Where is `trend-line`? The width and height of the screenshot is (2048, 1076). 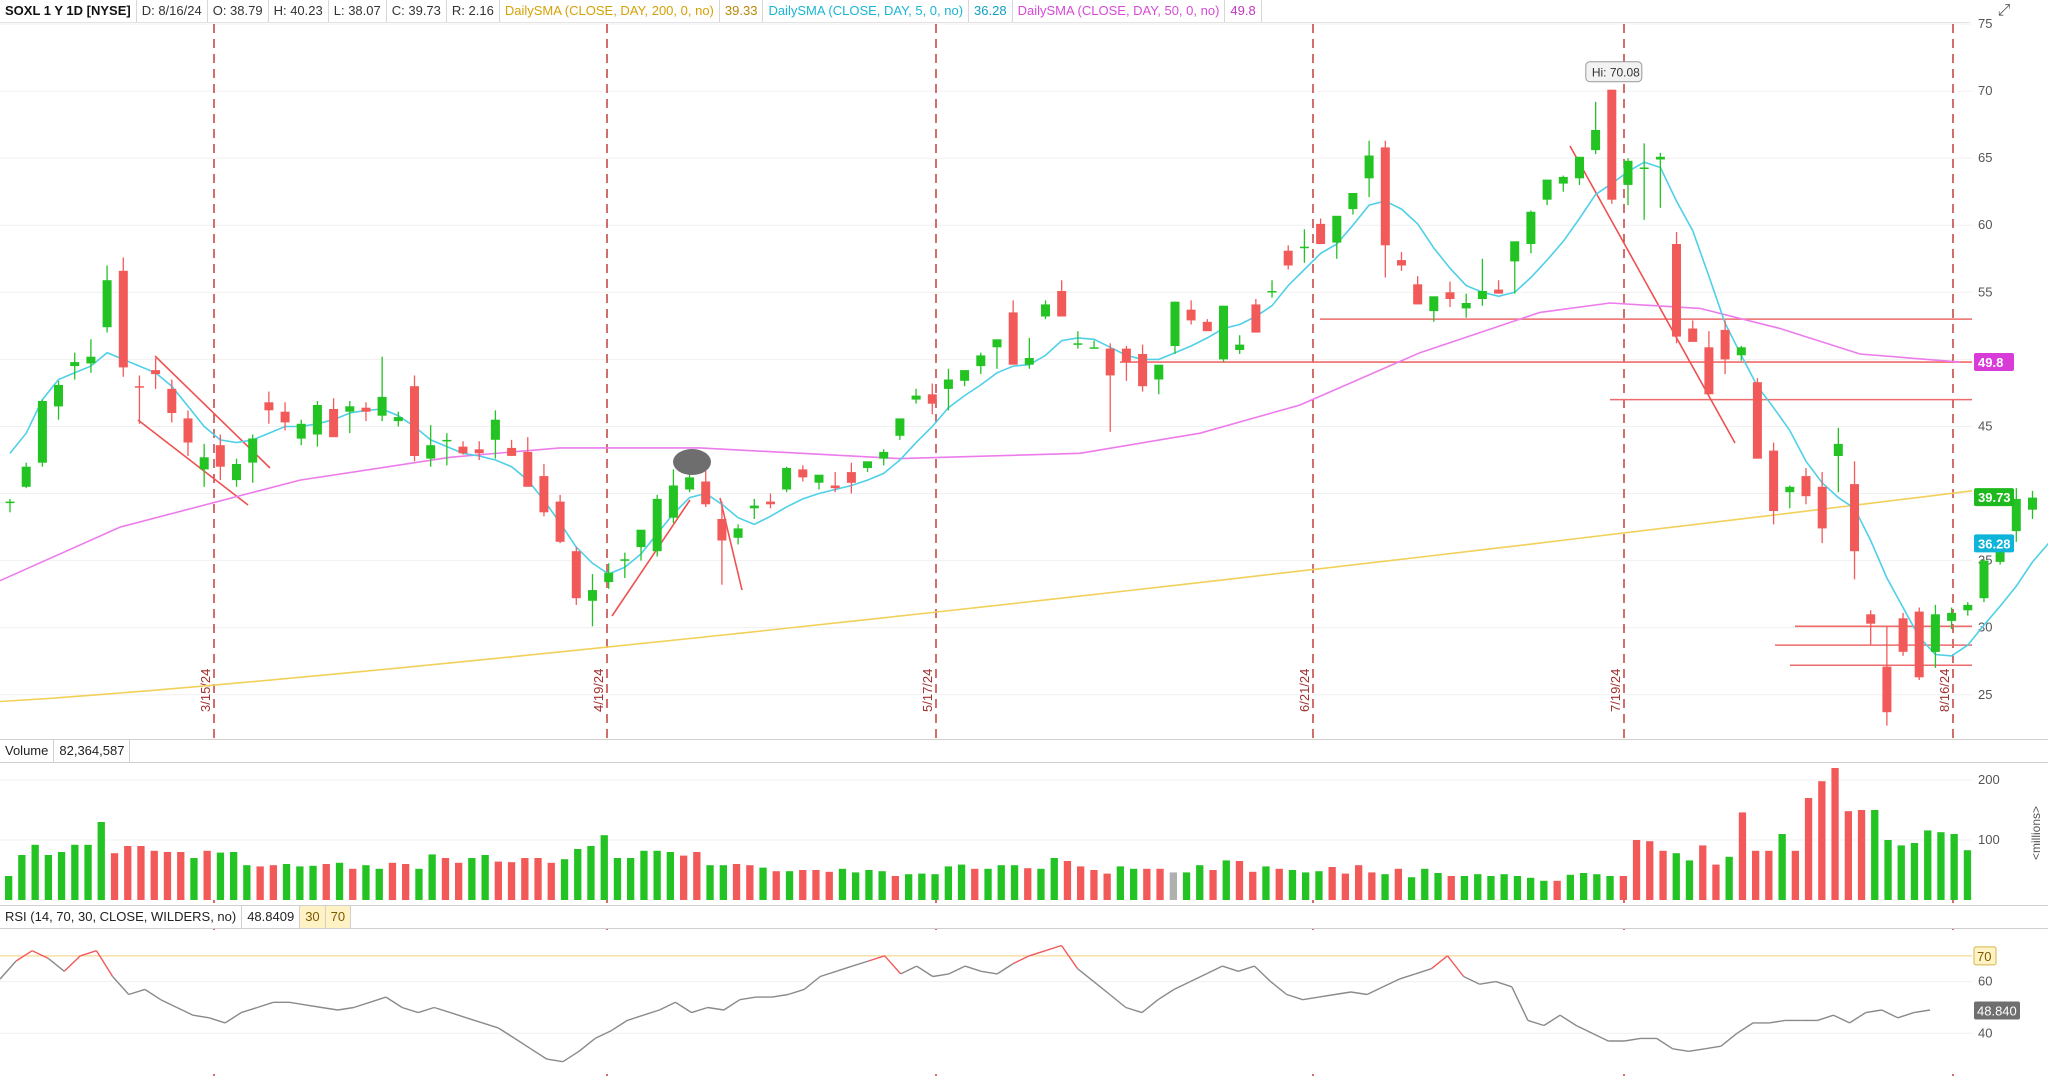 trend-line is located at coordinates (193, 462).